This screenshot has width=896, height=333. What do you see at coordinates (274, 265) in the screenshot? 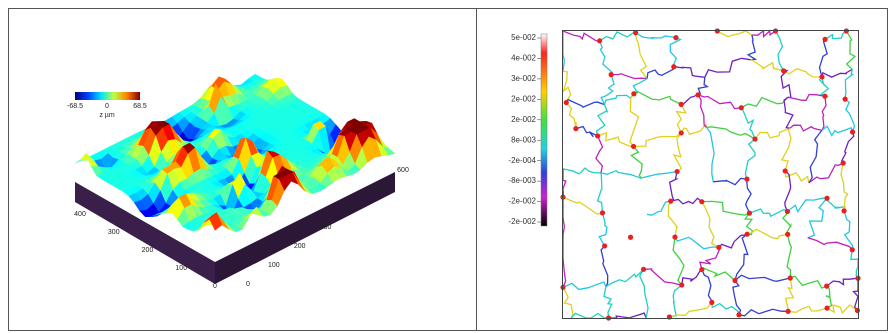
I see `axis-label: 100` at bounding box center [274, 265].